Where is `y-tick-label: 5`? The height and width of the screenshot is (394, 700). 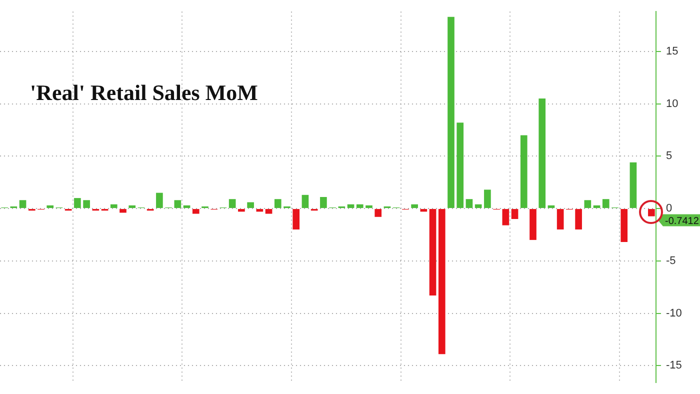 y-tick-label: 5 is located at coordinates (669, 156).